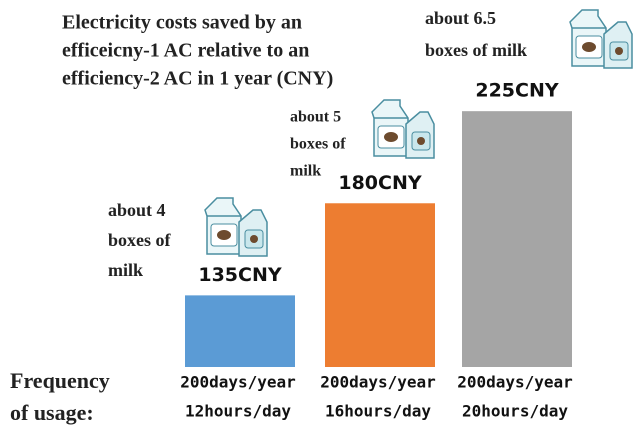 This screenshot has height=431, width=636. I want to click on annotation: about 5, so click(315, 117).